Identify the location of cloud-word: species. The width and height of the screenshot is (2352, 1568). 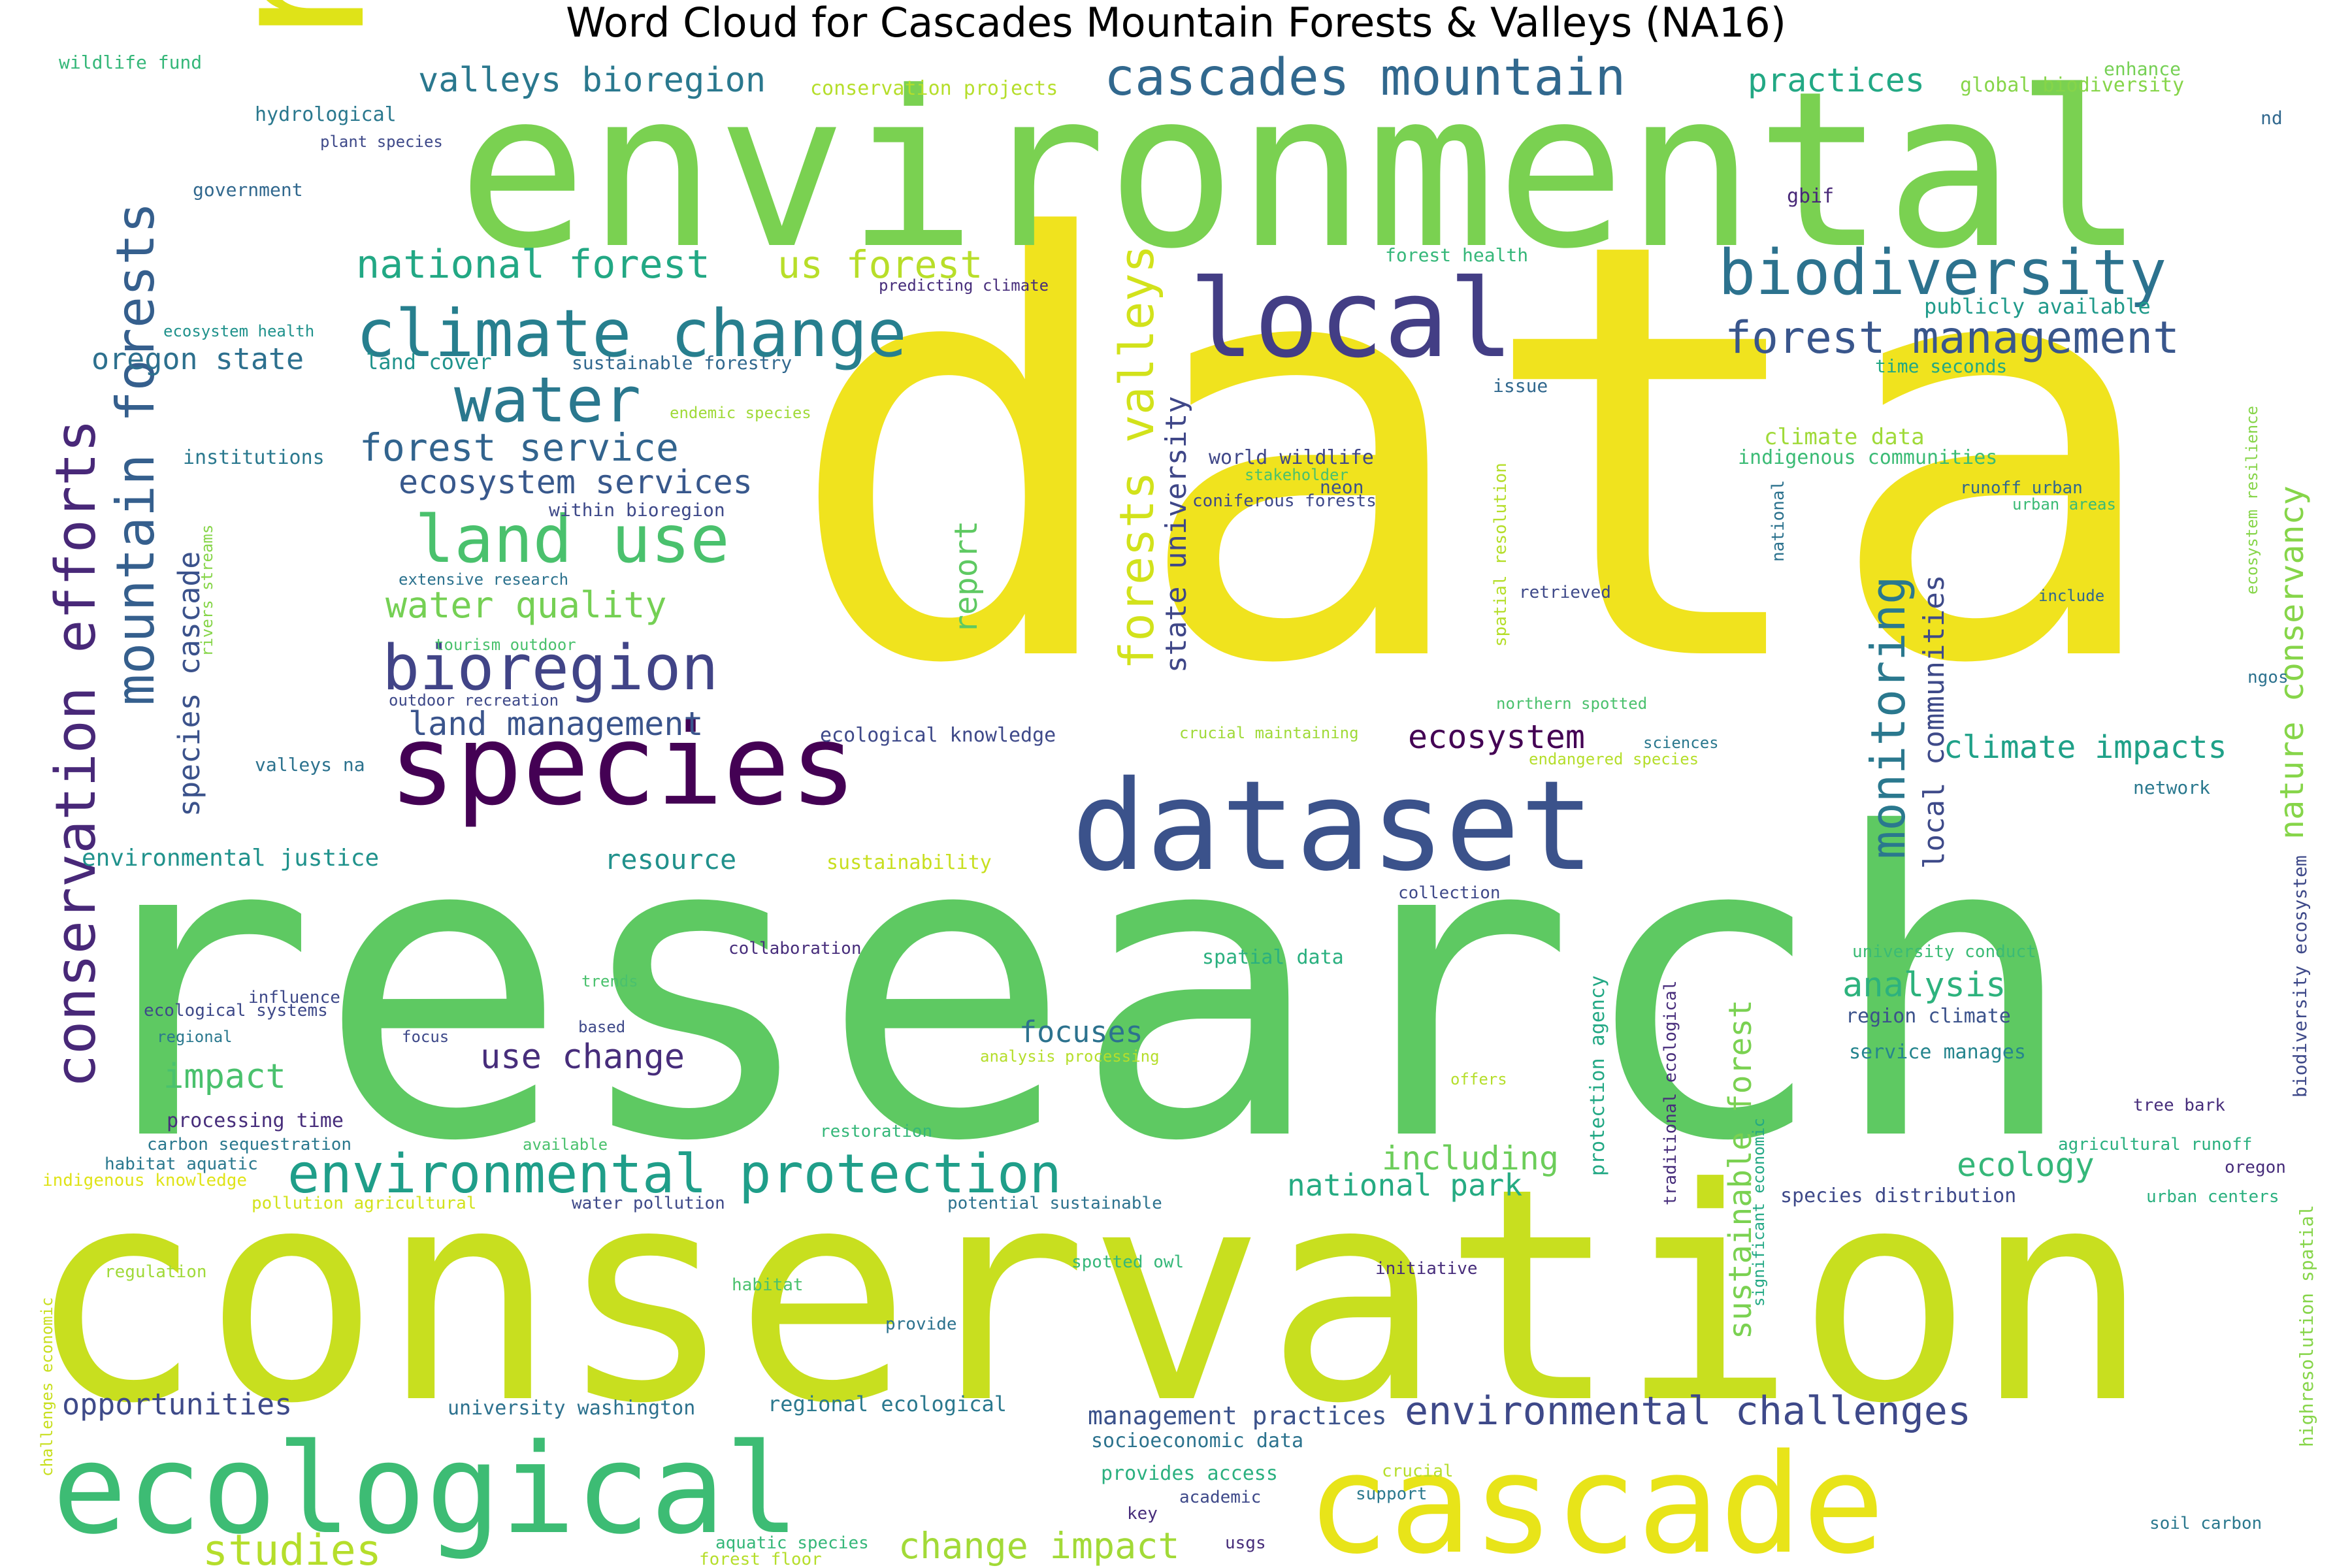
(623, 765).